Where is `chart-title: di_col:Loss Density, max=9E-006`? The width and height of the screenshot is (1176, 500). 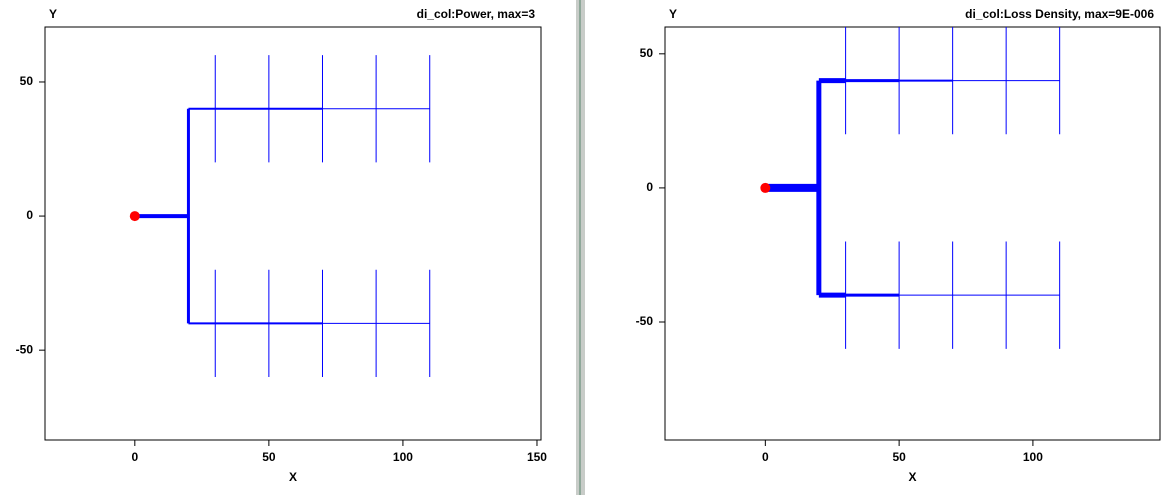
chart-title: di_col:Loss Density, max=9E-006 is located at coordinates (1059, 14).